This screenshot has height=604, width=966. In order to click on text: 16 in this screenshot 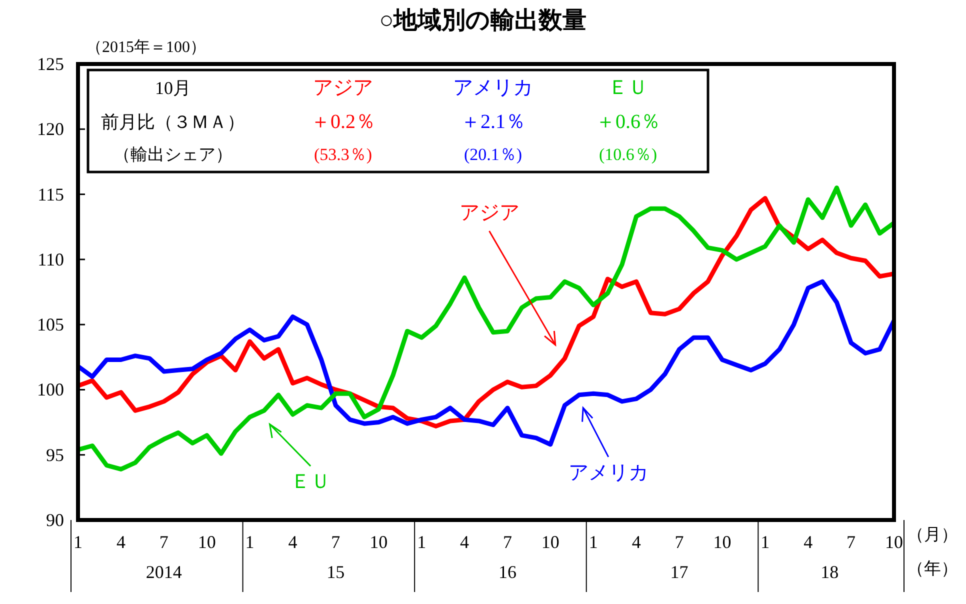, I will do `click(507, 572)`.